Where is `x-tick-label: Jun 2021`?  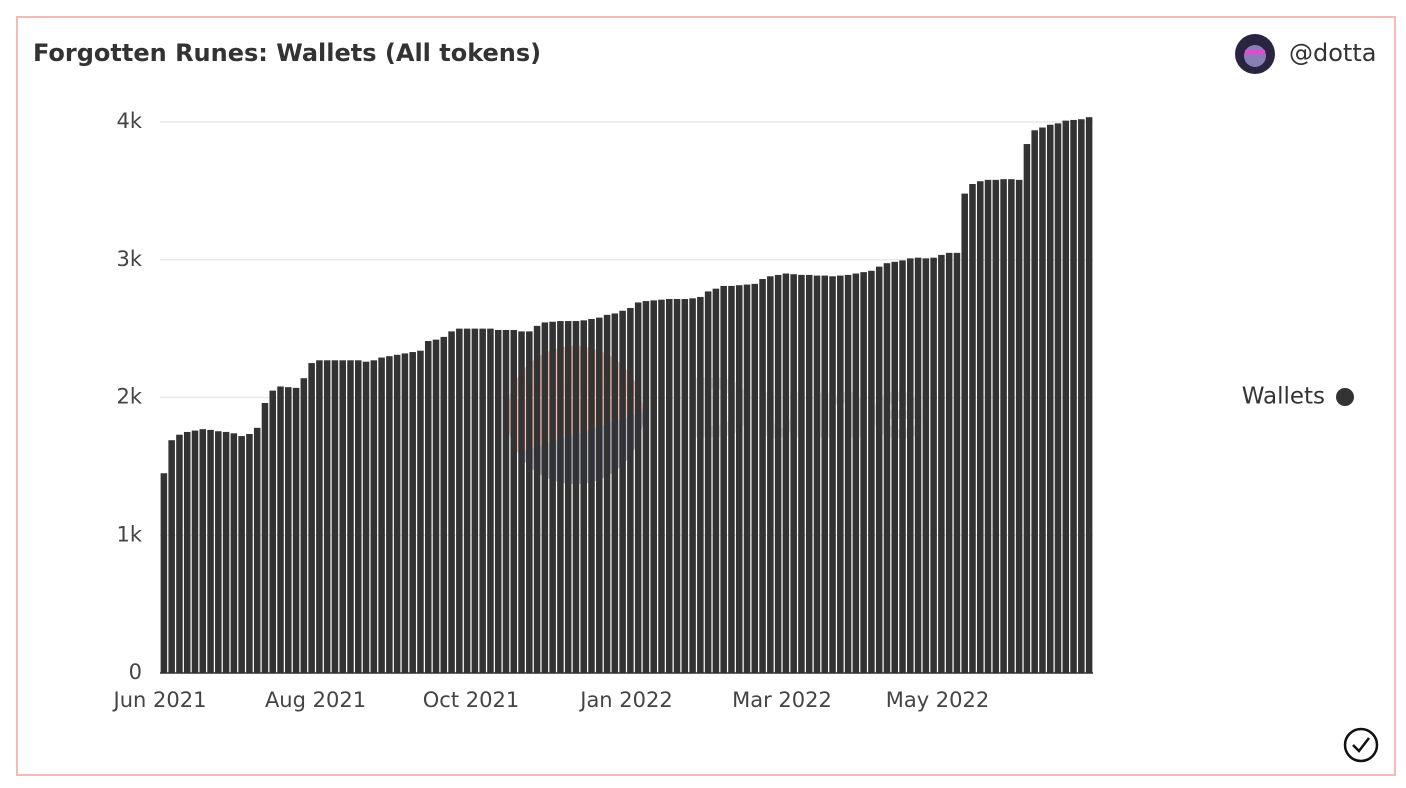
x-tick-label: Jun 2021 is located at coordinates (159, 700).